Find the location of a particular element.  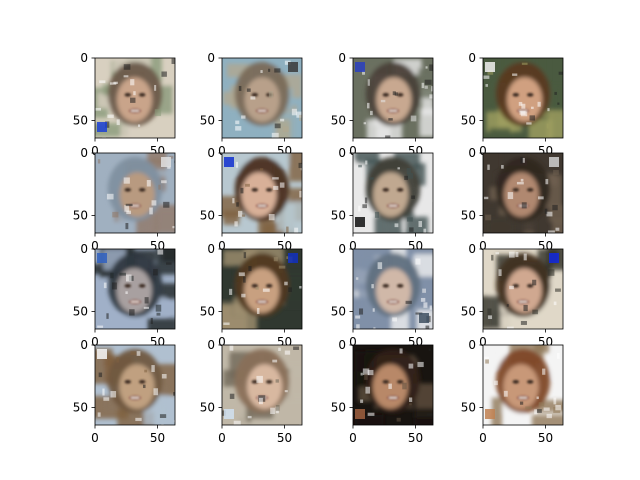

subplot-4-2: 0 50 0 50 is located at coordinates (251, 391).